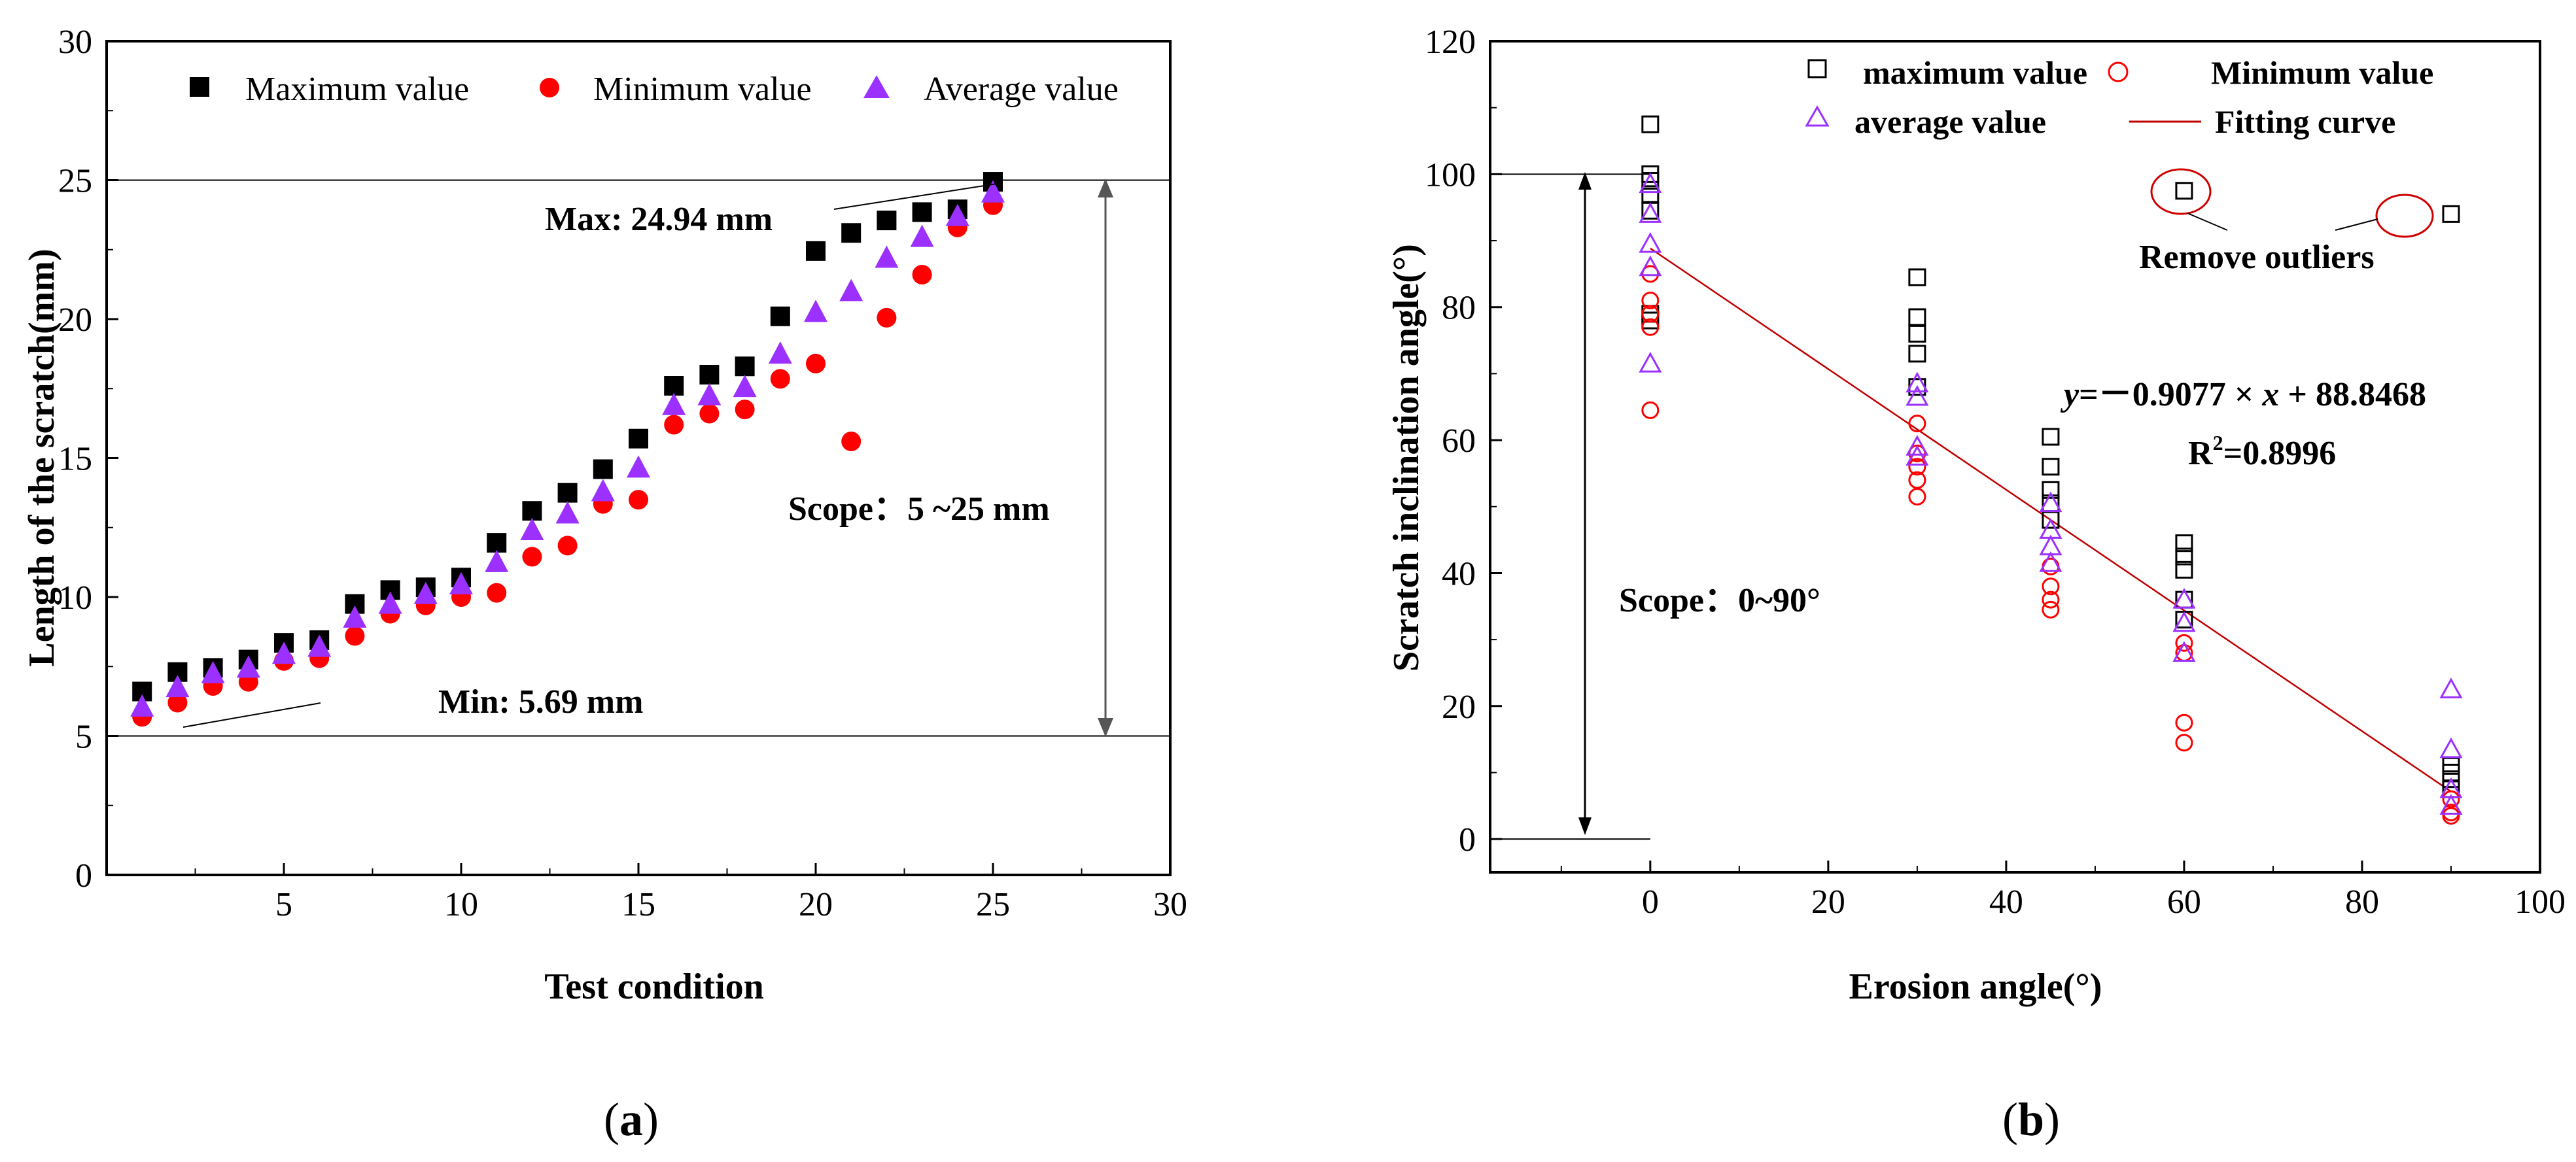 This screenshot has width=2576, height=1162. What do you see at coordinates (1450, 42) in the screenshot?
I see `y-tick-label: 120` at bounding box center [1450, 42].